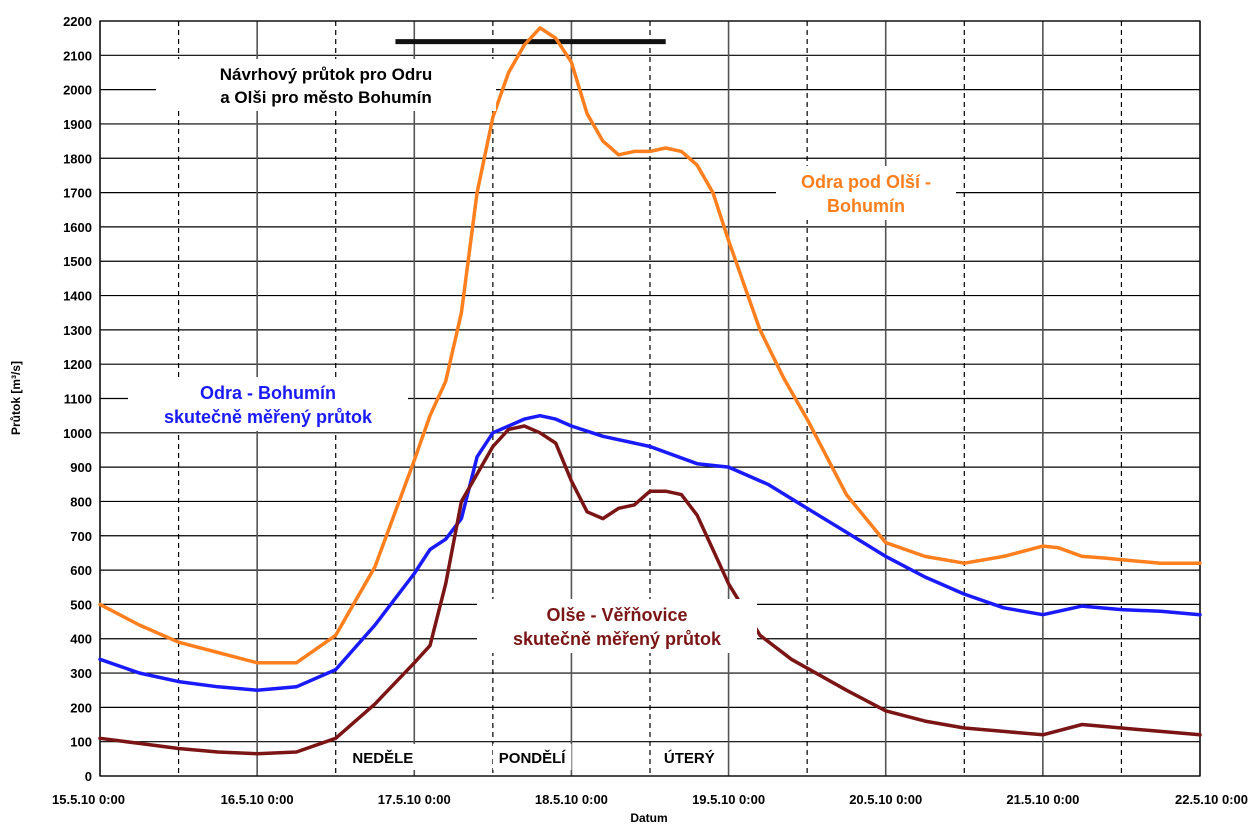  Describe the element at coordinates (81, 639) in the screenshot. I see `y-tick-label: 400` at that location.